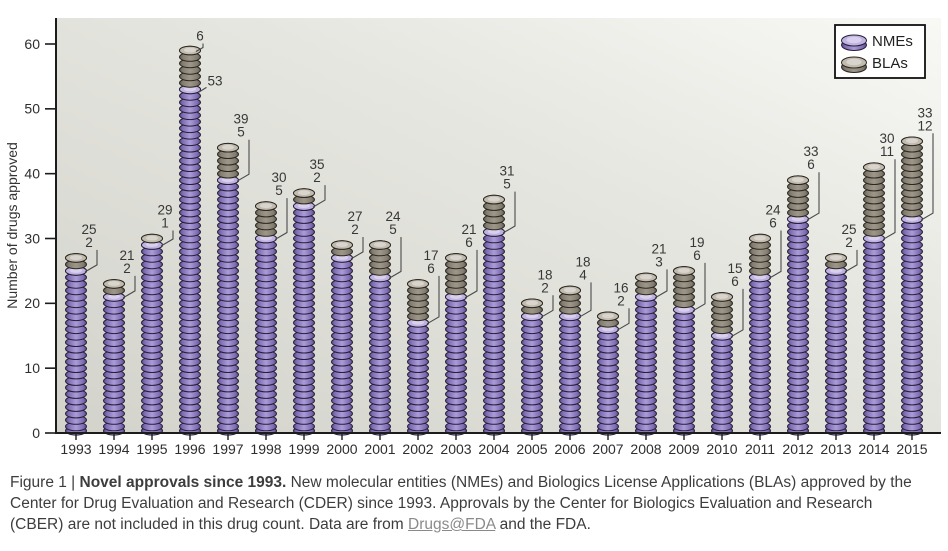 This screenshot has width=948, height=551. I want to click on bla-count-label: 3, so click(659, 261).